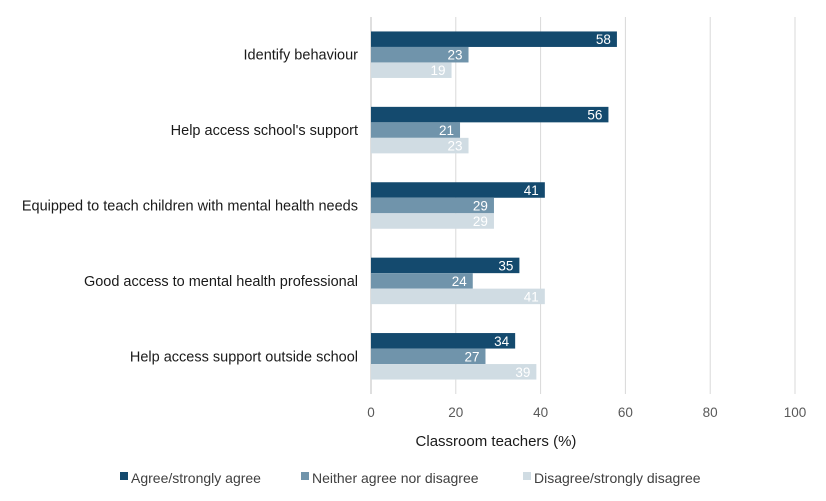 Image resolution: width=826 pixels, height=501 pixels. Describe the element at coordinates (540, 412) in the screenshot. I see `x-tick-label: 40` at that location.